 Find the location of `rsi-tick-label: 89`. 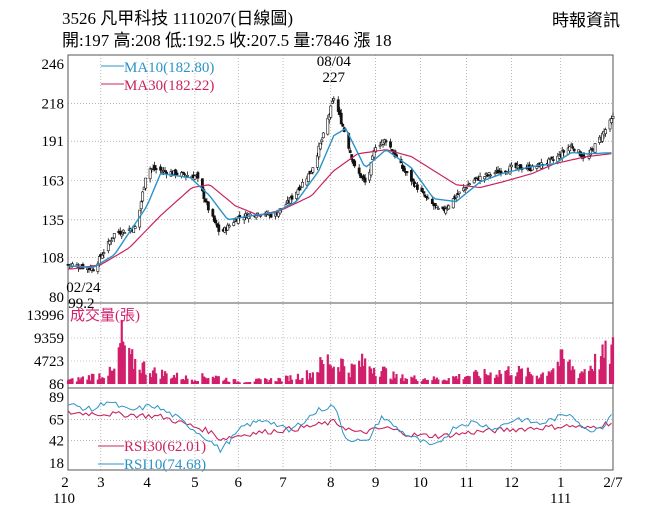

rsi-tick-label: 89 is located at coordinates (56, 398).